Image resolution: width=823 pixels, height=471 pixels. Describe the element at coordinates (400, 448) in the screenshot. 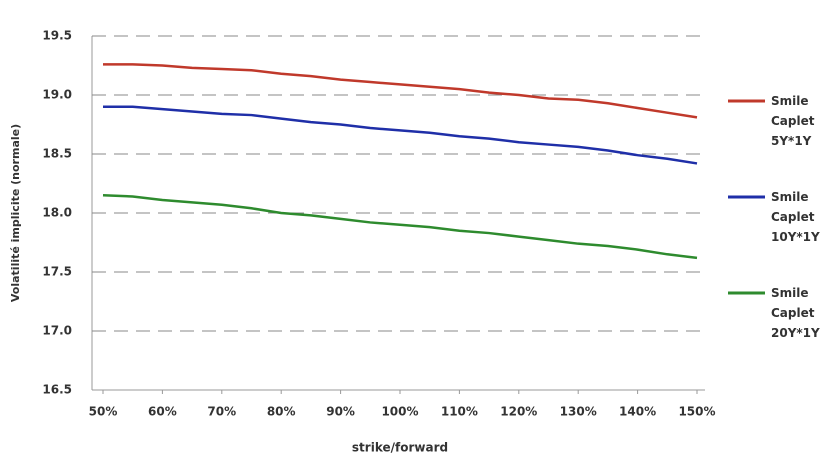

I see `x-axis-title: strike/forward` at that location.